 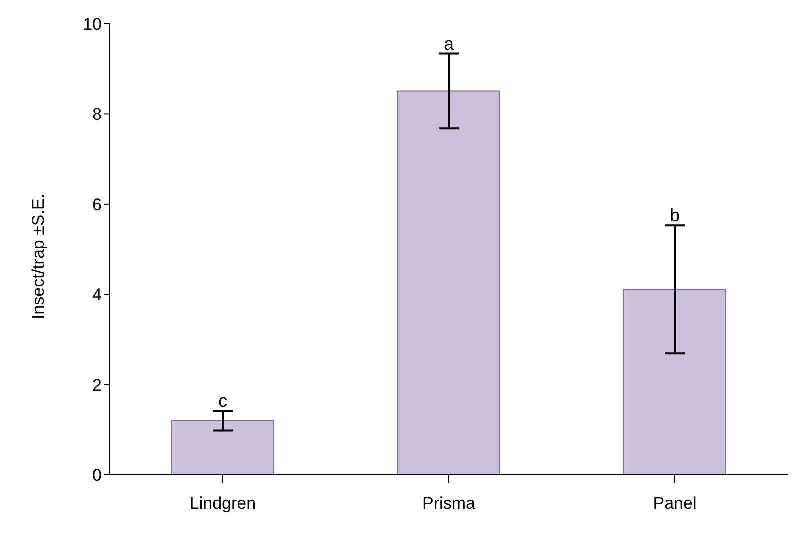 What do you see at coordinates (92, 24) in the screenshot?
I see `y-tick-label: 10` at bounding box center [92, 24].